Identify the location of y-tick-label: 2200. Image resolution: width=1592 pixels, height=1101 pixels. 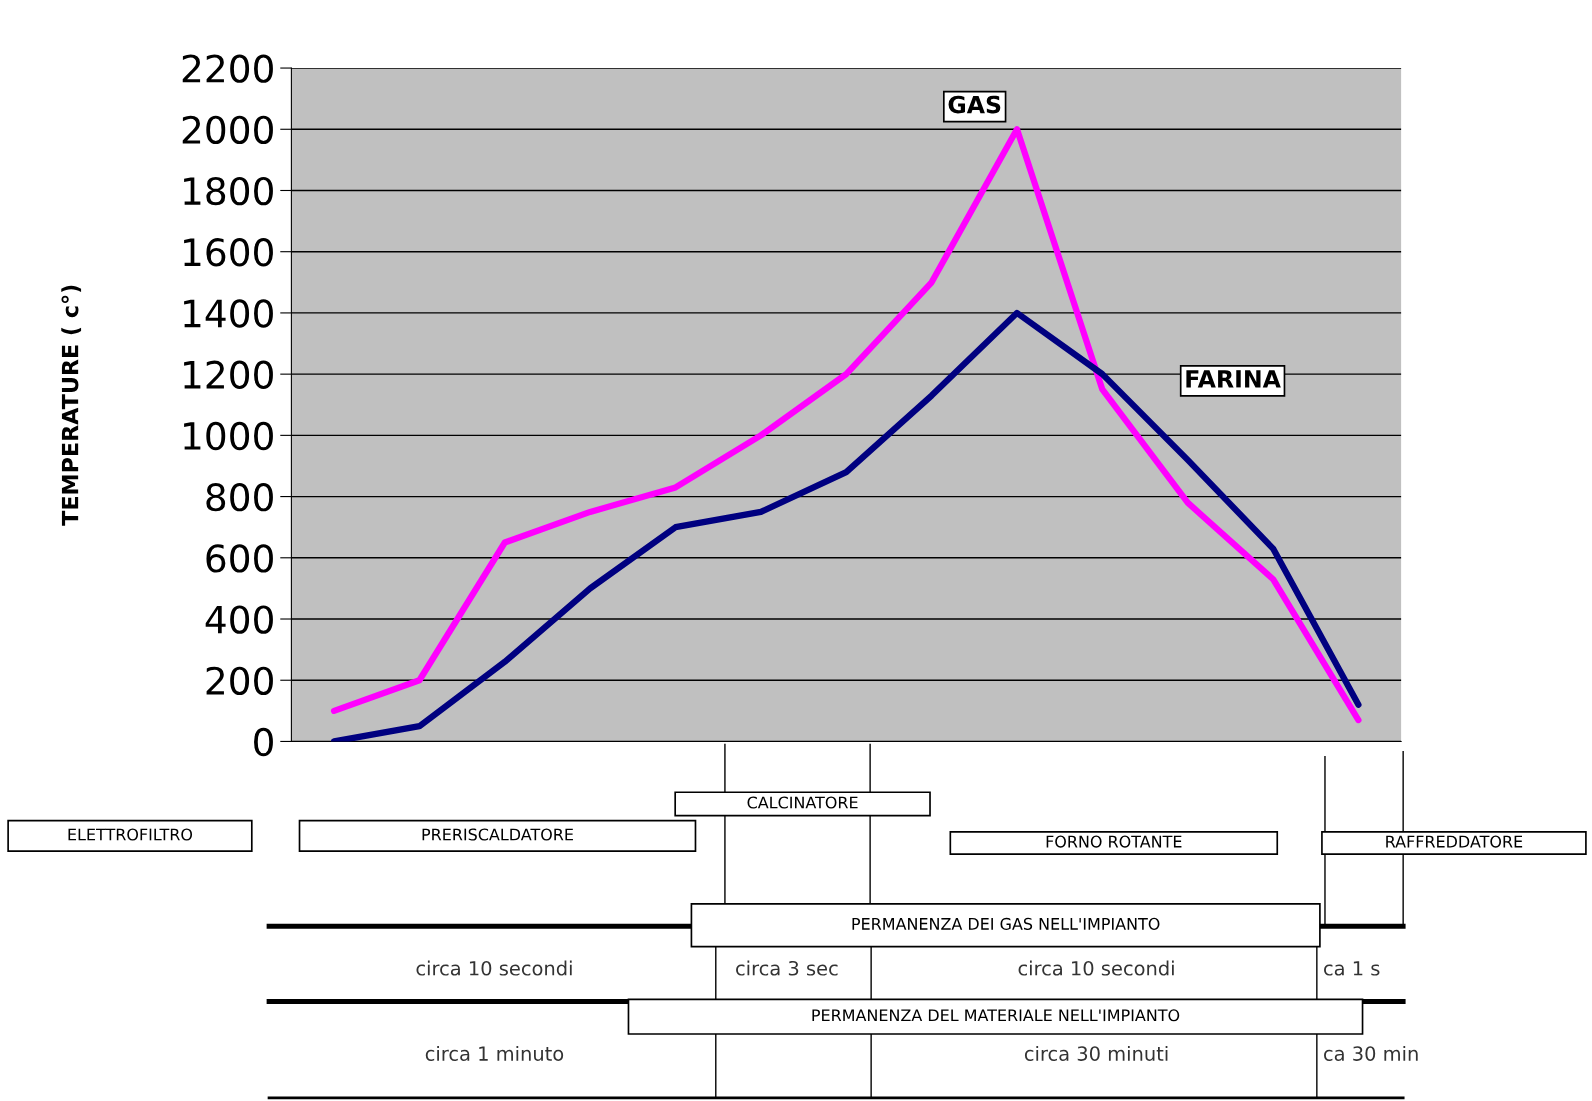
(227, 68).